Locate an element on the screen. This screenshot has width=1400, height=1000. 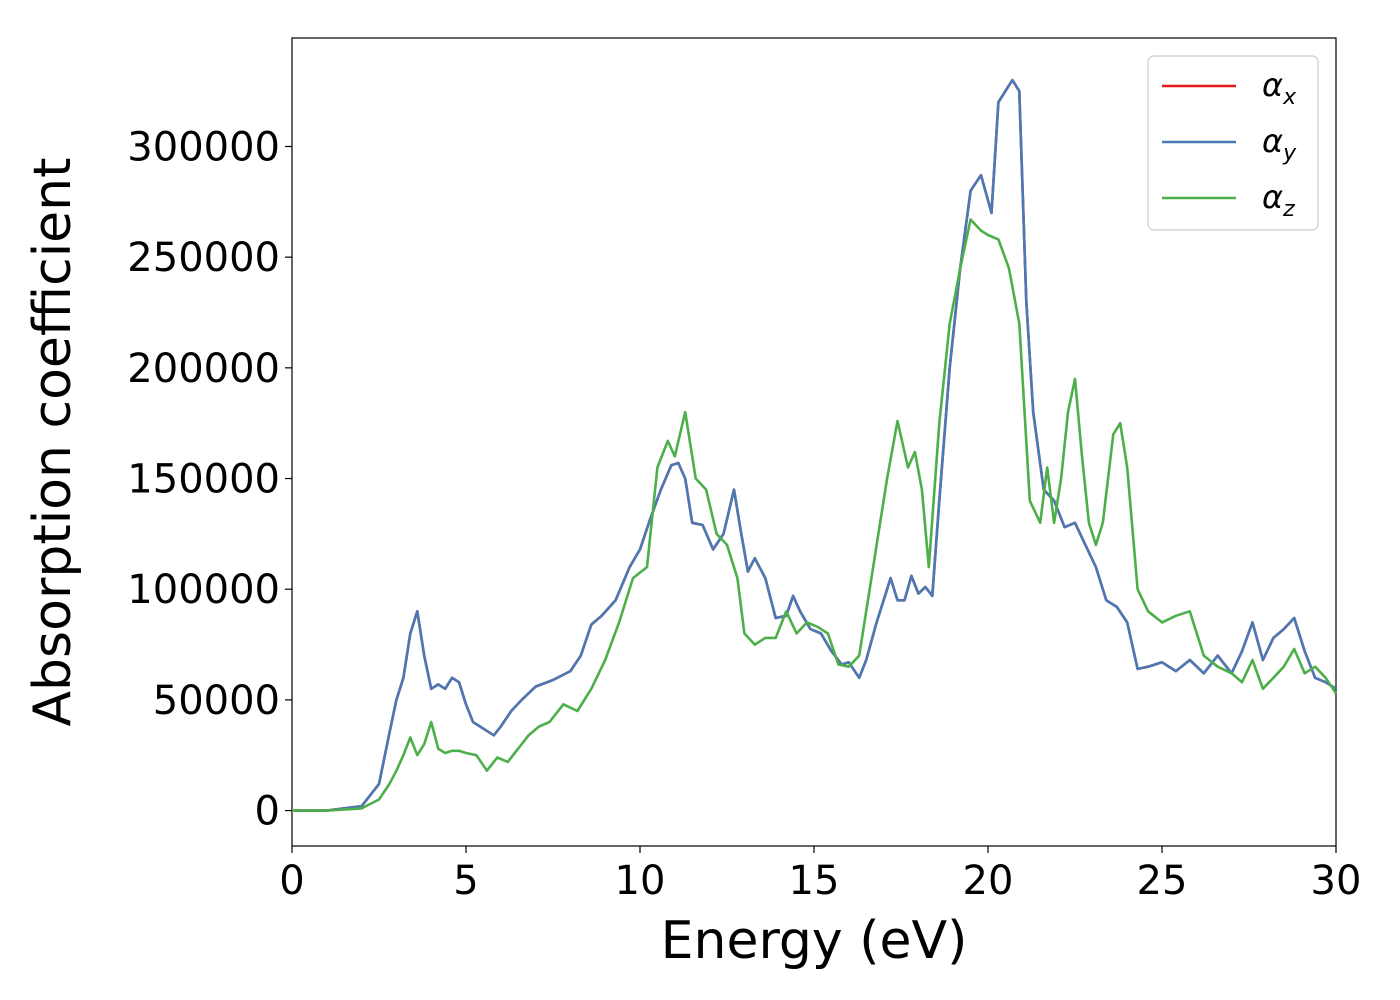
x-tick-label: 30 is located at coordinates (1336, 881).